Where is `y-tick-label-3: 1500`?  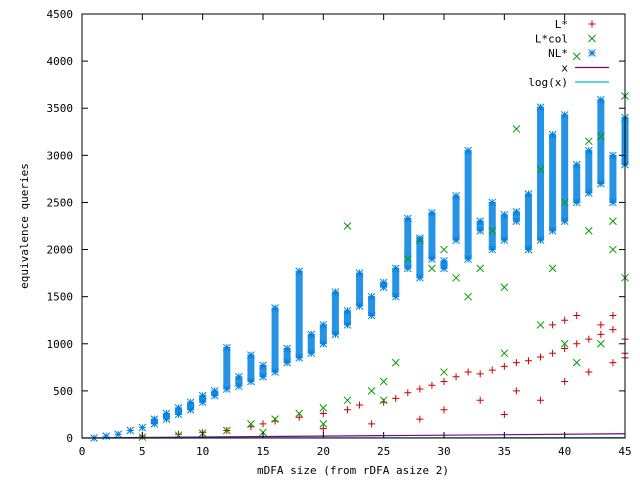
y-tick-label-3: 1500 is located at coordinates (60, 297).